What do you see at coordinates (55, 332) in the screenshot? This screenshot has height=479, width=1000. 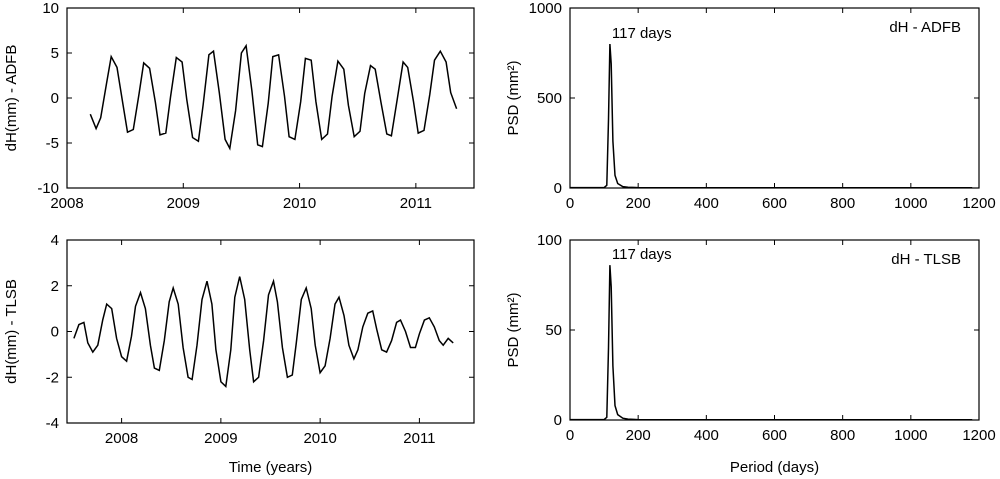 I see `tlsb_ts-ytick-label: 0` at bounding box center [55, 332].